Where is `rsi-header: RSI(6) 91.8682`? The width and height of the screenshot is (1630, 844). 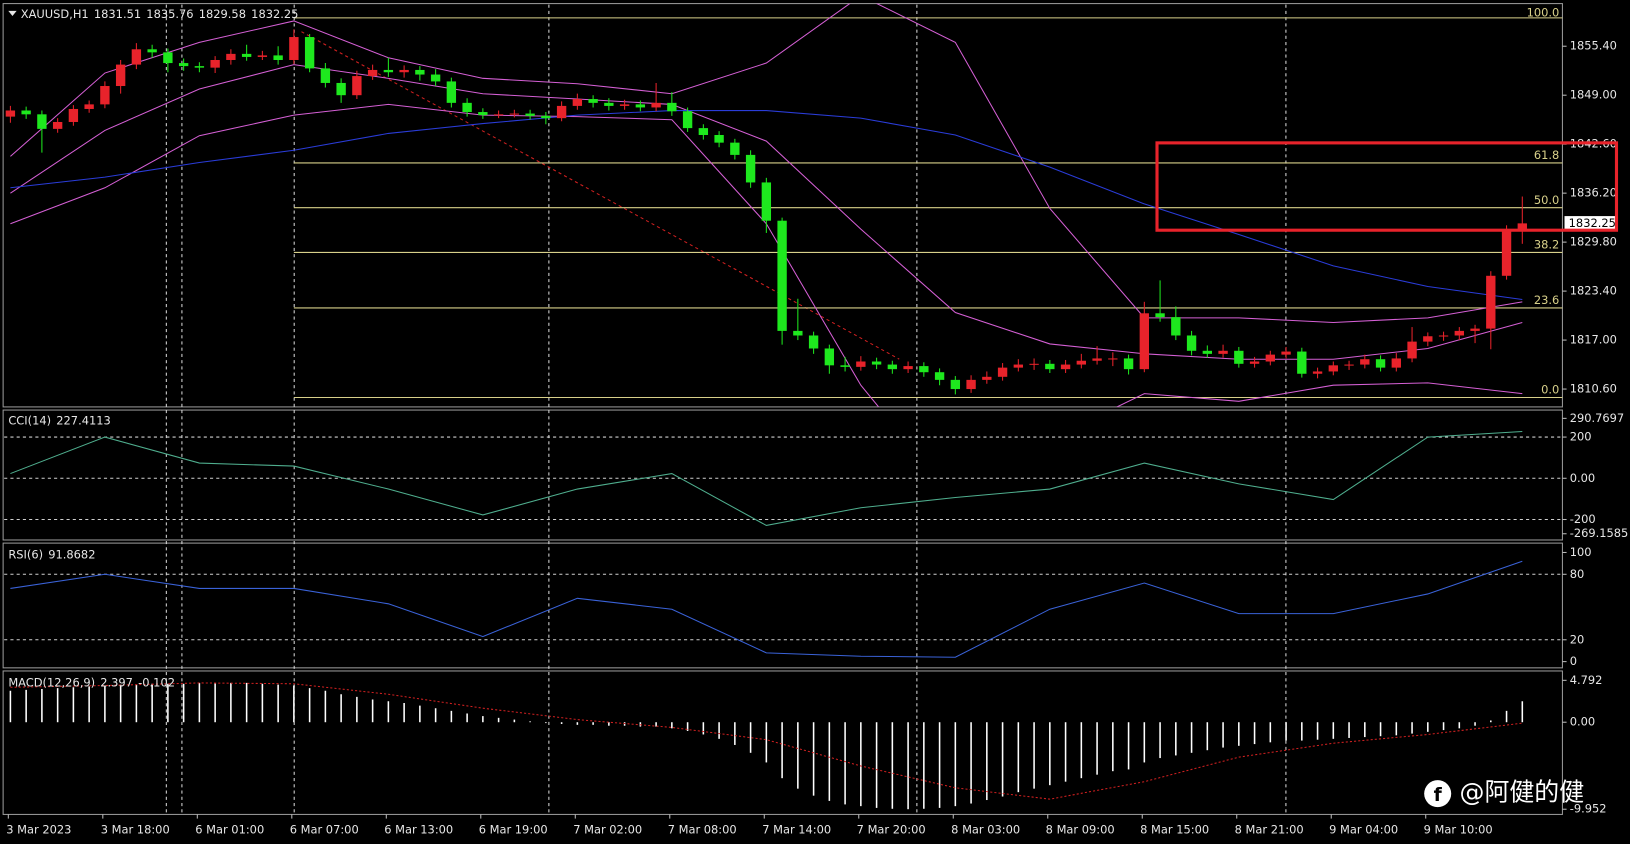
rsi-header: RSI(6) 91.8682 is located at coordinates (51, 554).